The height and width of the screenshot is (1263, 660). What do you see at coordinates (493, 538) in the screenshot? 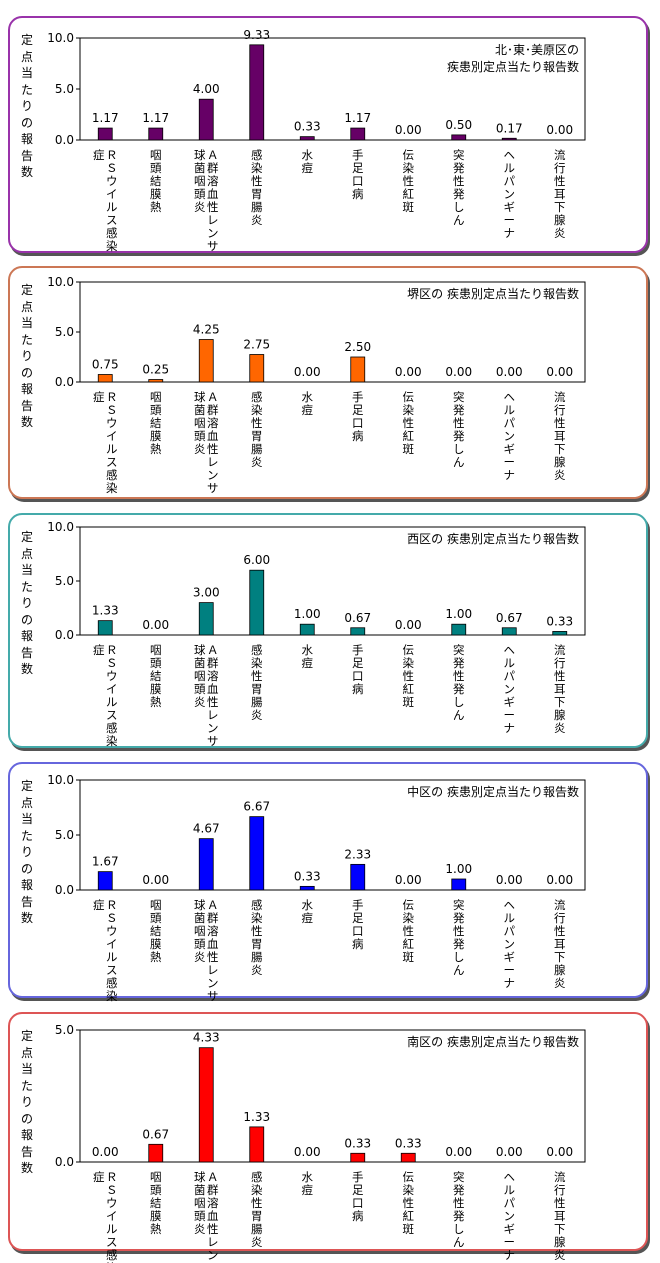
I see `chart-title: 西区の 疾患別定点当たり報告数` at bounding box center [493, 538].